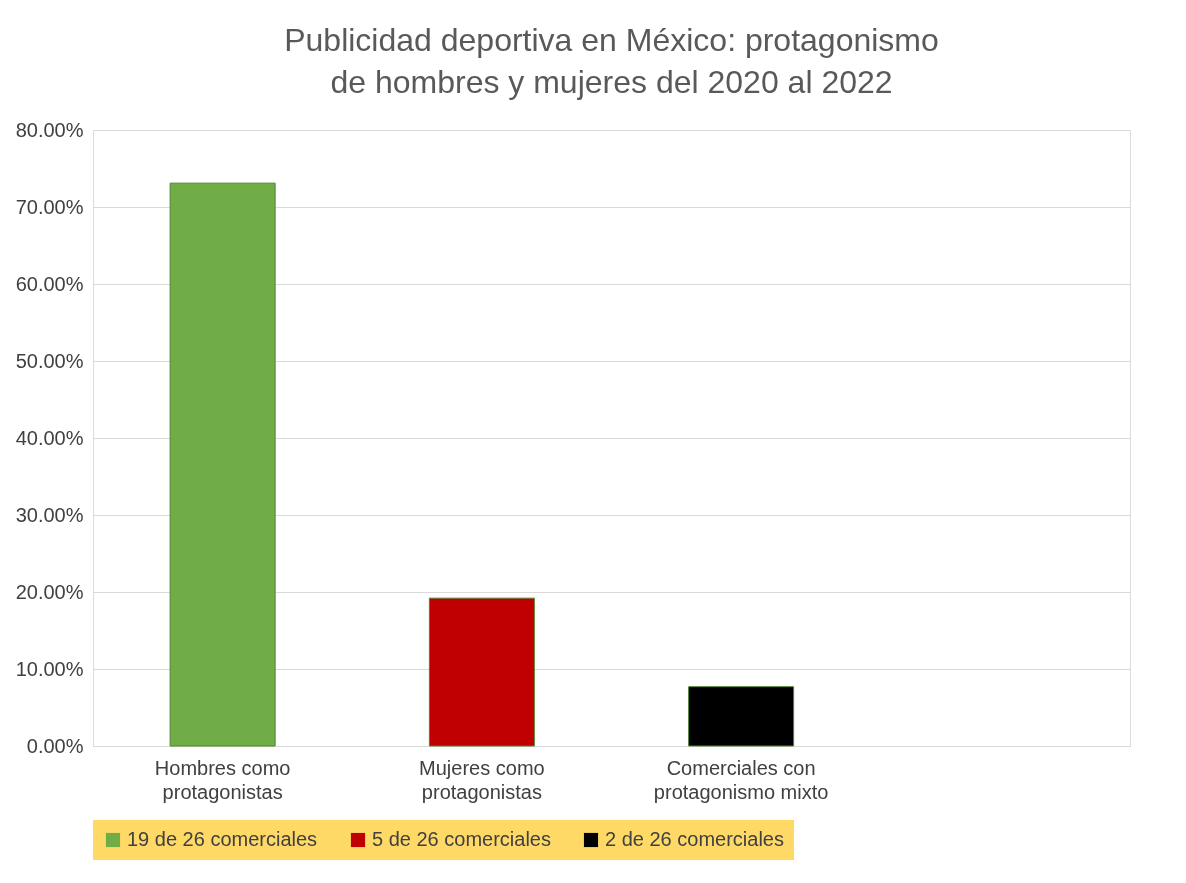 The height and width of the screenshot is (883, 1186). Describe the element at coordinates (222, 839) in the screenshot. I see `legend-label: 19 de 26 comerciales` at that location.